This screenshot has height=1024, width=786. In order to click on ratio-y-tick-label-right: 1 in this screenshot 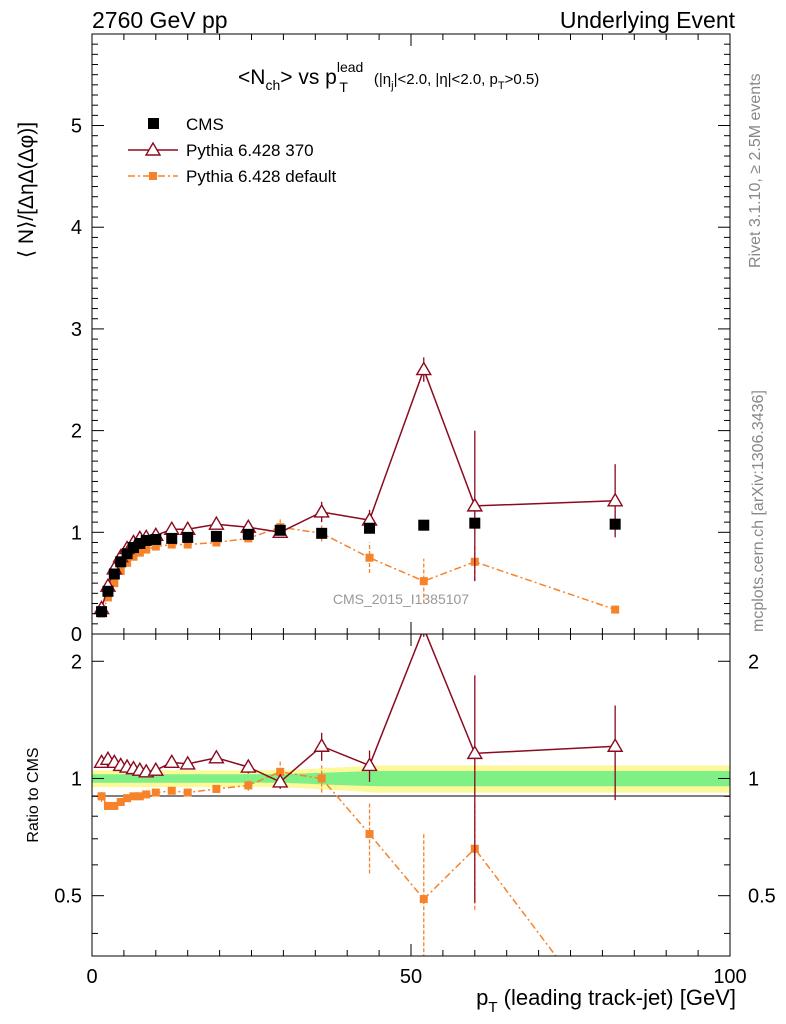, I will do `click(753, 779)`.